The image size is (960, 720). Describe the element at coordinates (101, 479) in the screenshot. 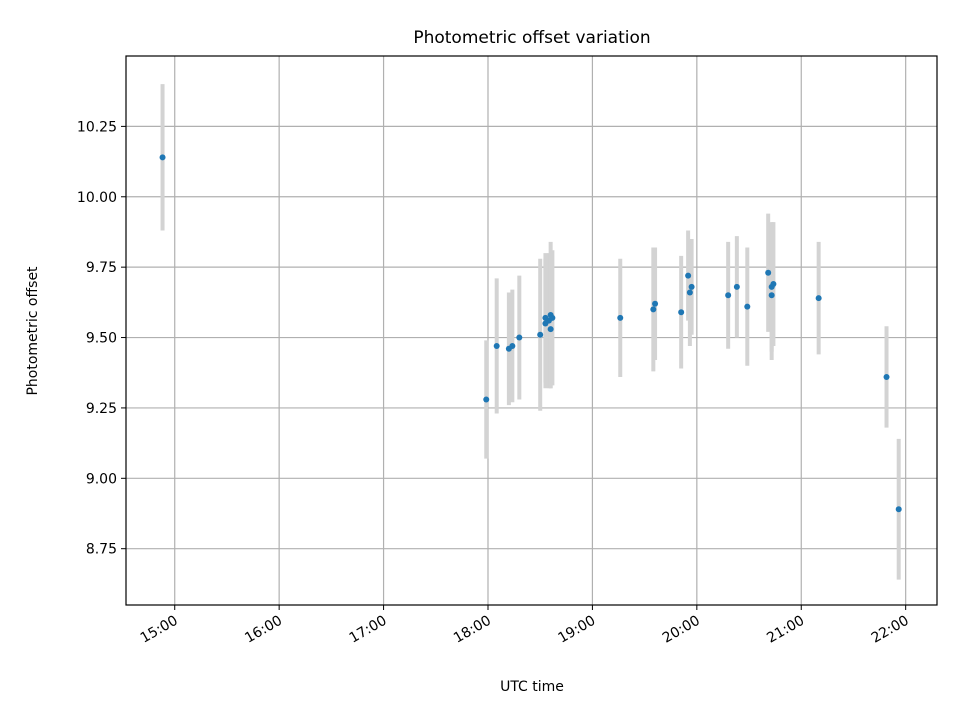

I see `y-tick-label: 9.00` at that location.